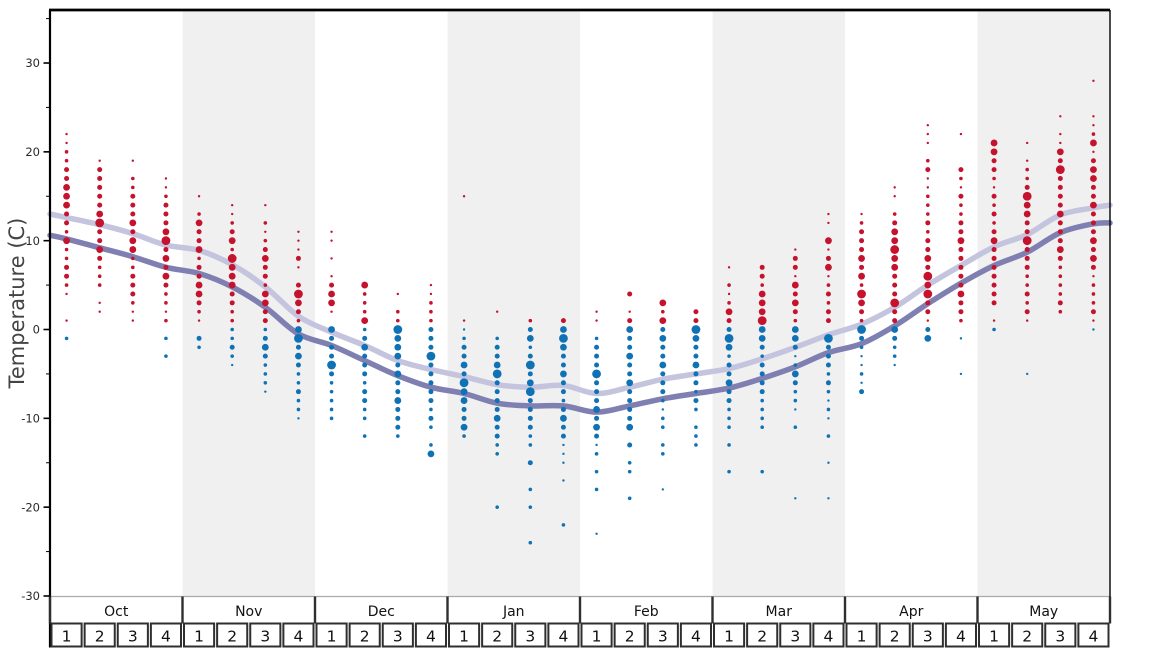 Image resolution: width=1168 pixels, height=648 pixels. I want to click on y-tick-label: 0, so click(36, 330).